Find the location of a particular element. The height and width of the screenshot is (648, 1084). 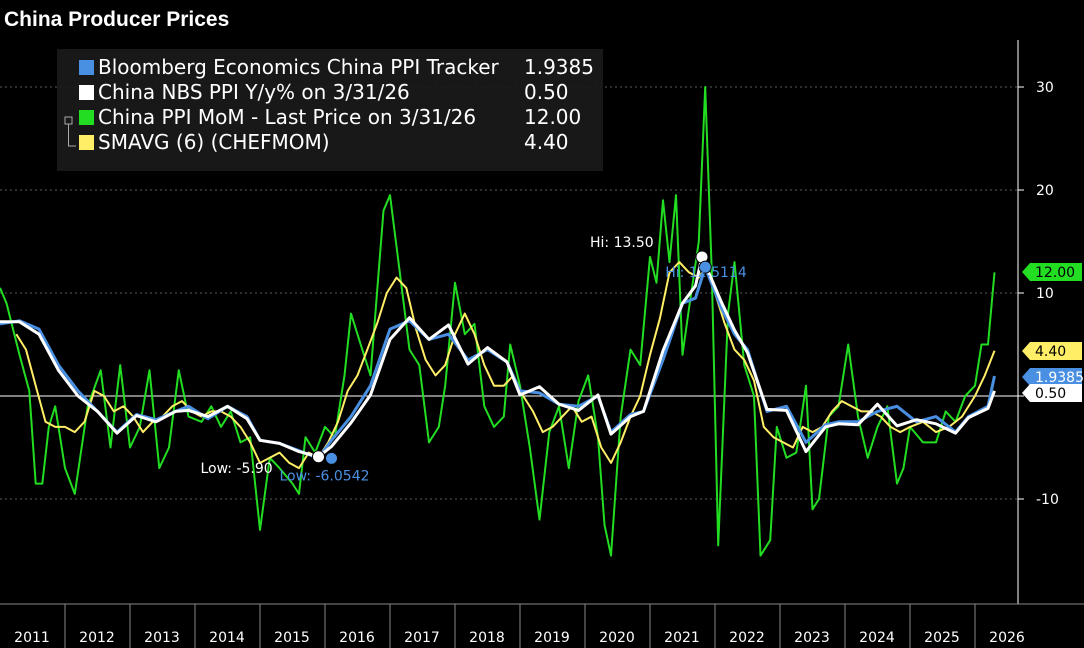

chart-title: China Producer Prices is located at coordinates (116, 19).